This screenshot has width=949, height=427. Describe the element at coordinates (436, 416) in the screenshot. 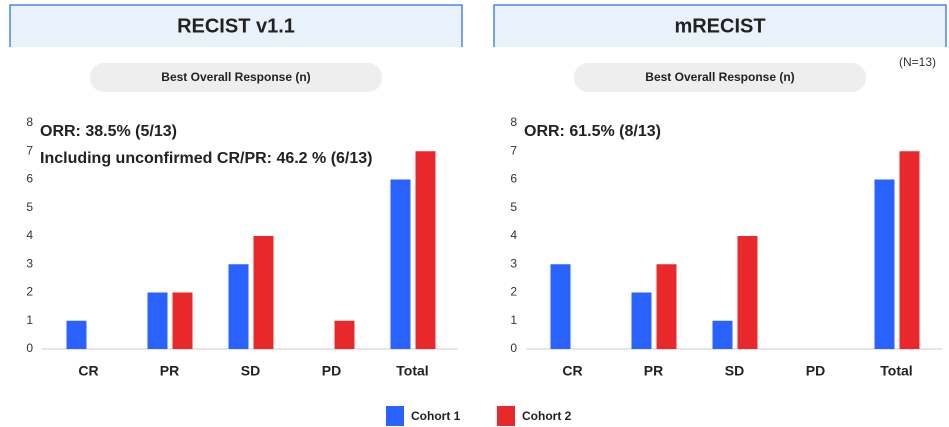

I see `legend-label: Cohort 1` at that location.